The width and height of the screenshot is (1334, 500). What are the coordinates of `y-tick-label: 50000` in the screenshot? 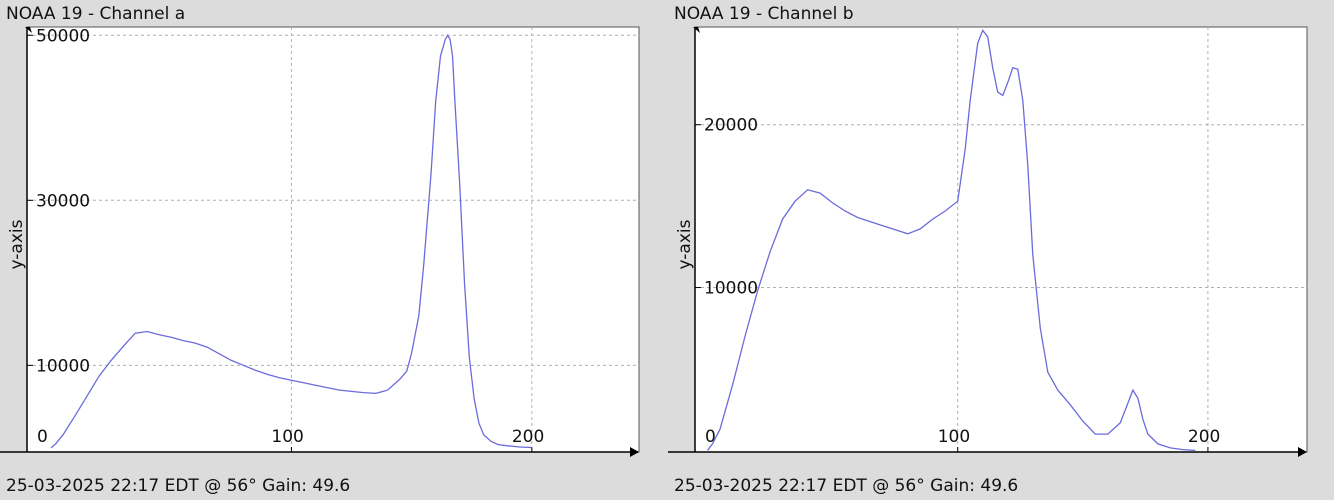 It's located at (63, 36).